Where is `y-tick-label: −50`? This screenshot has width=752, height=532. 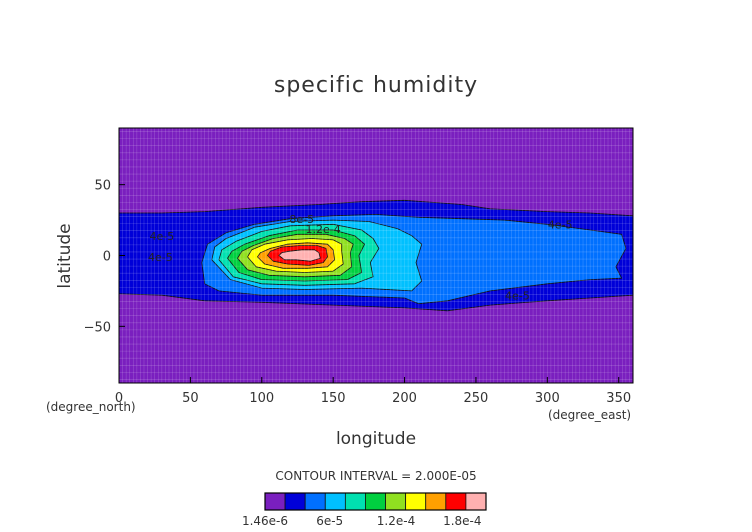
y-tick-label: −50 is located at coordinates (97, 327).